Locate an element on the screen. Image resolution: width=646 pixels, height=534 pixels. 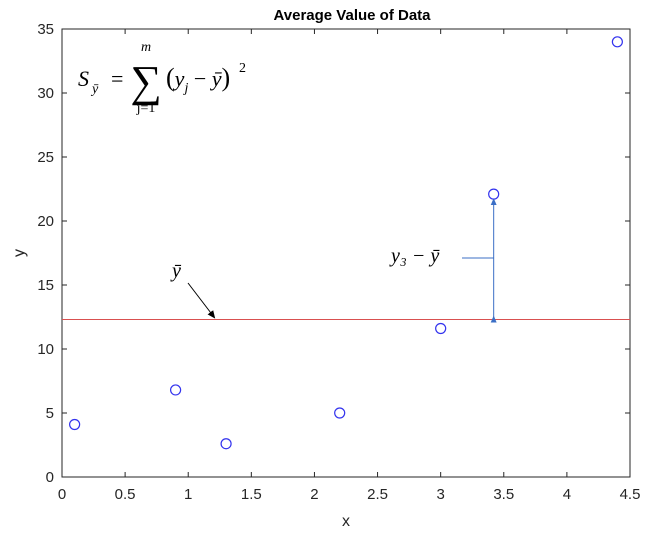
y-tick-label: 35 is located at coordinates (45, 29).